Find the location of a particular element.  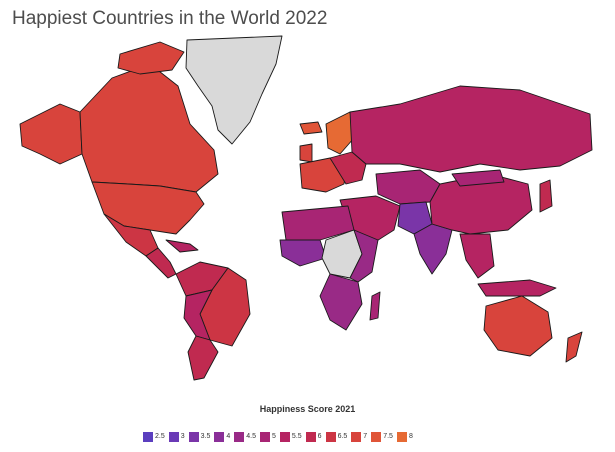

argentina-chile is located at coordinates (203, 358).